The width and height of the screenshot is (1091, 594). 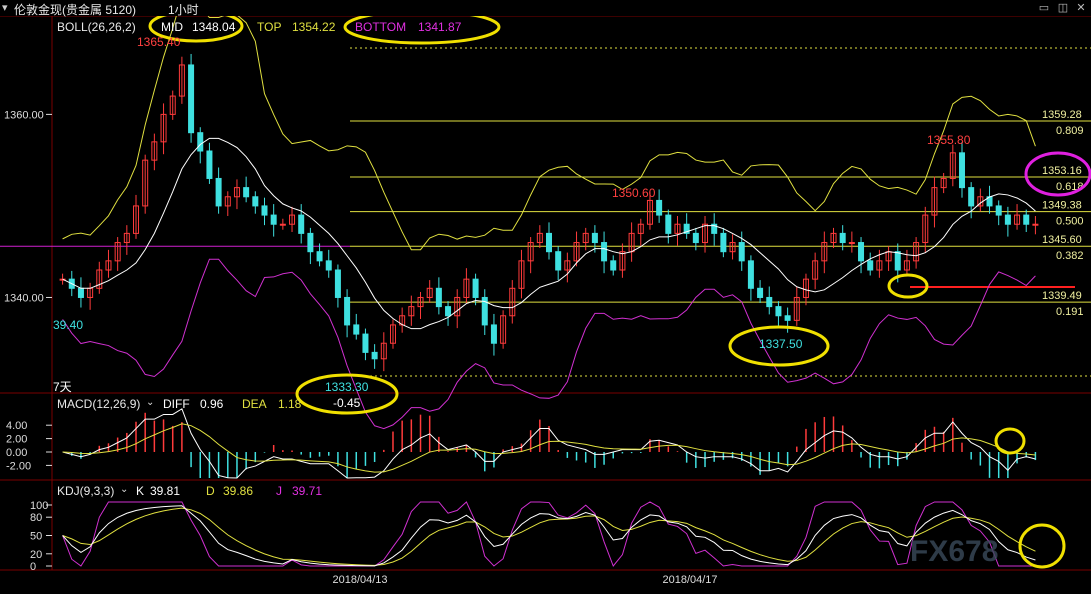 I want to click on boll-mid-label: MID, so click(x=172, y=27).